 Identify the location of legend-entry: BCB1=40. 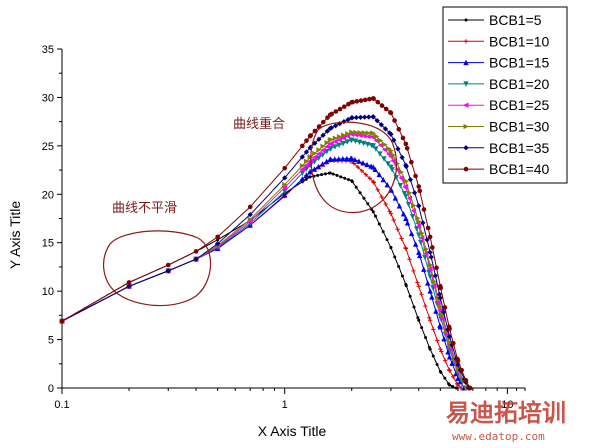
(499, 169).